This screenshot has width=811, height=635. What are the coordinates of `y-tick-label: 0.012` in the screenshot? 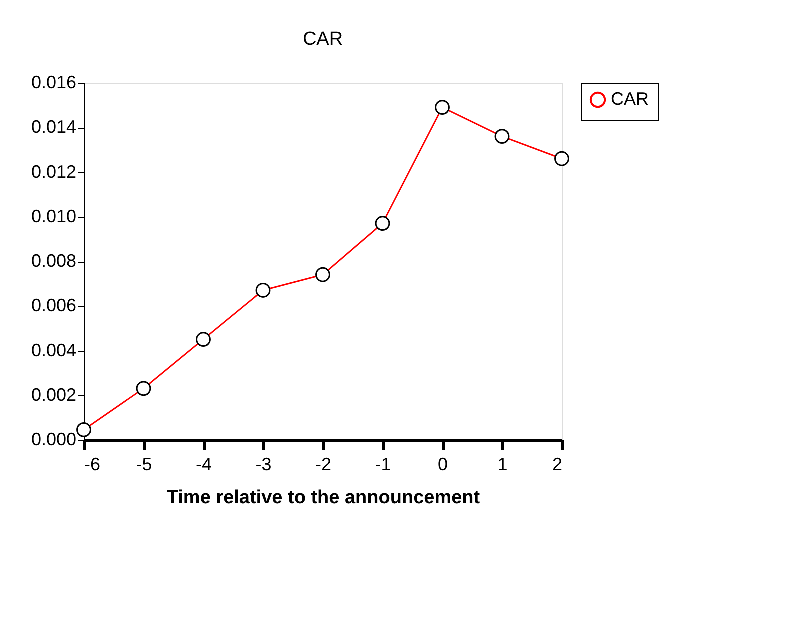 It's located at (53, 172).